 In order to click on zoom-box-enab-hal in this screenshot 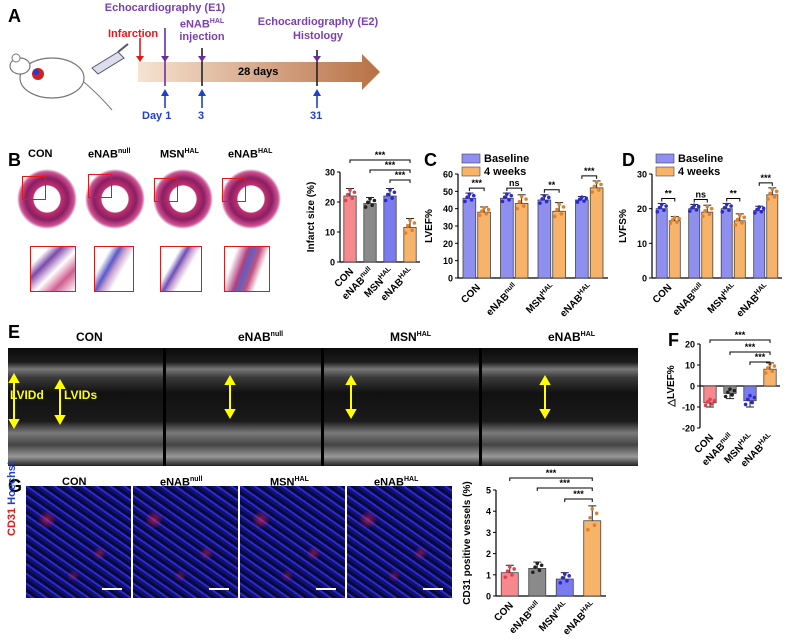, I will do `click(234, 190)`.